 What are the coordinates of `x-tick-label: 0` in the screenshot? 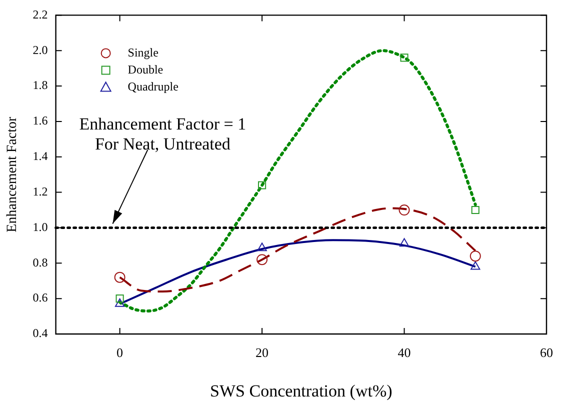 It's located at (120, 352).